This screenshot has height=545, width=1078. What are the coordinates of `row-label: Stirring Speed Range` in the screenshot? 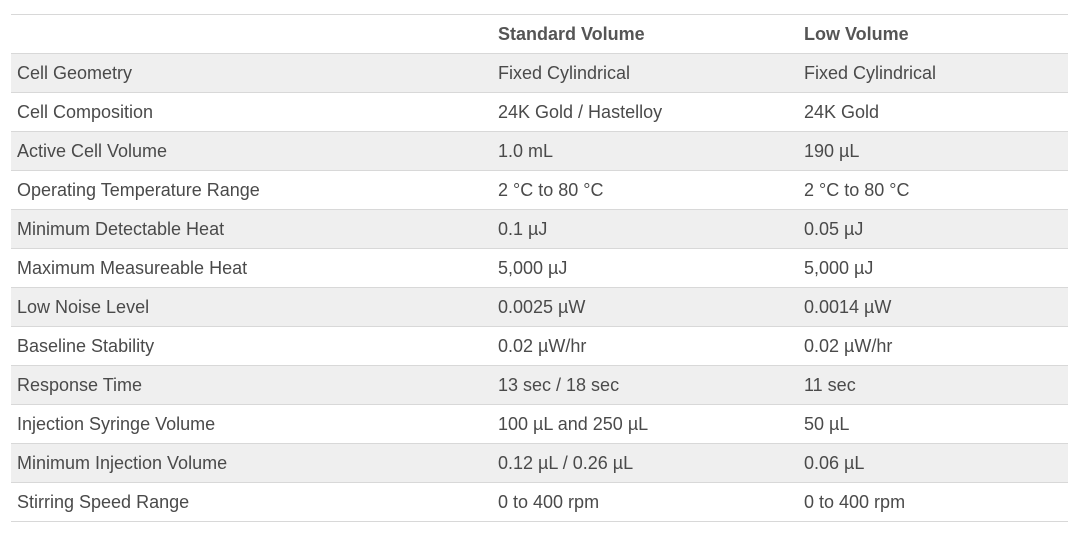 It's located at (251, 502).